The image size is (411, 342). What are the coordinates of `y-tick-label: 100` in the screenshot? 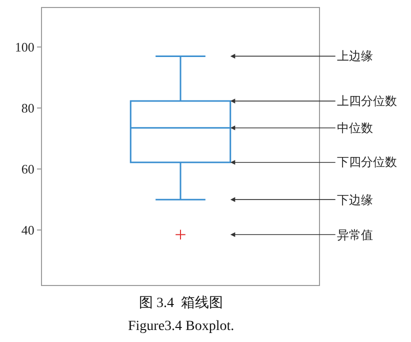 It's located at (24, 47).